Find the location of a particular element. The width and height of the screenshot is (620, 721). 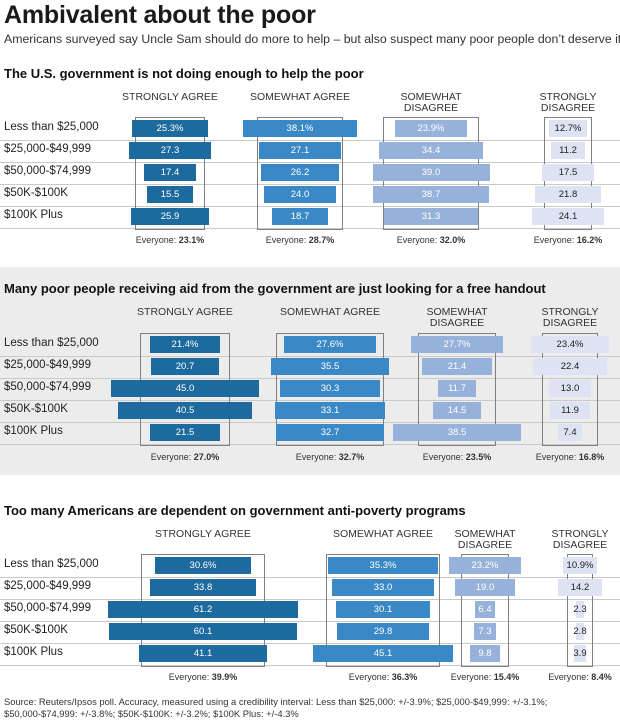

data-label: 7.3 is located at coordinates (485, 631).